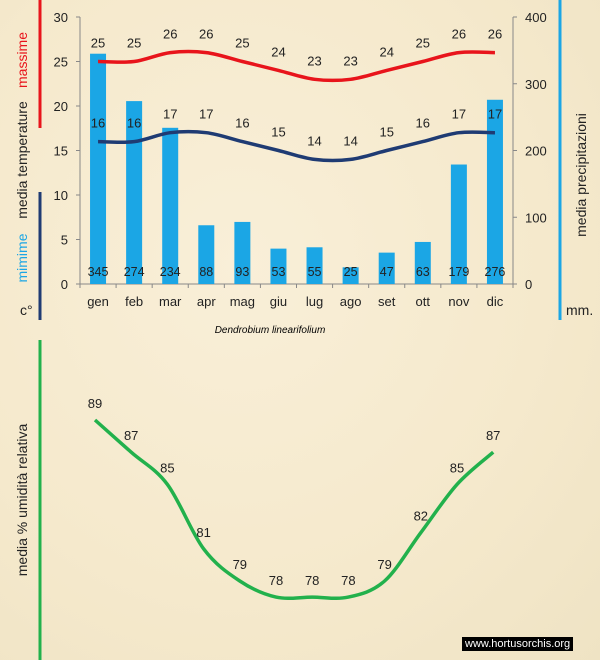  Describe the element at coordinates (278, 301) in the screenshot. I see `month-label: giu` at that location.